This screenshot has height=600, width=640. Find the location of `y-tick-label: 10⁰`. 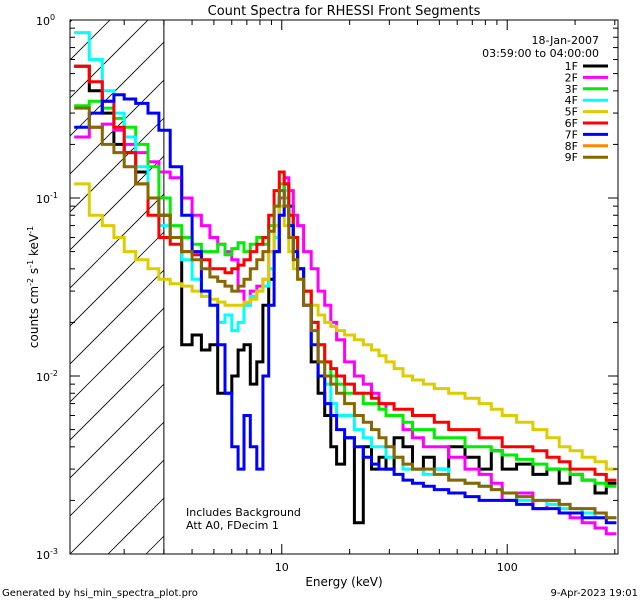

y-tick-label: 10⁰ is located at coordinates (45, 20).